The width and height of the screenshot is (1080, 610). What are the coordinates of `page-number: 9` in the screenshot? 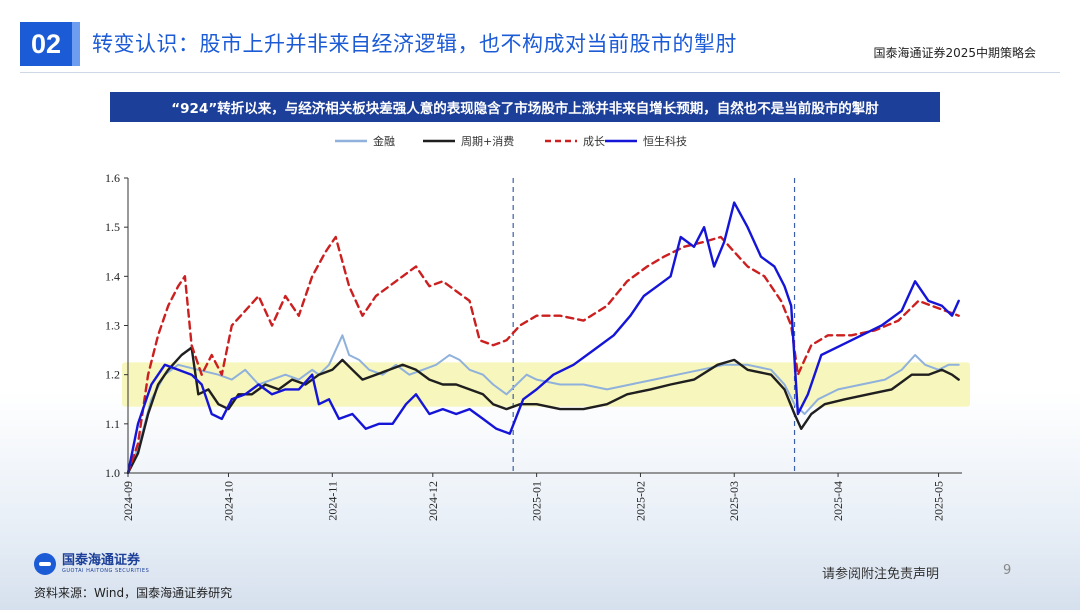 It's located at (1007, 570).